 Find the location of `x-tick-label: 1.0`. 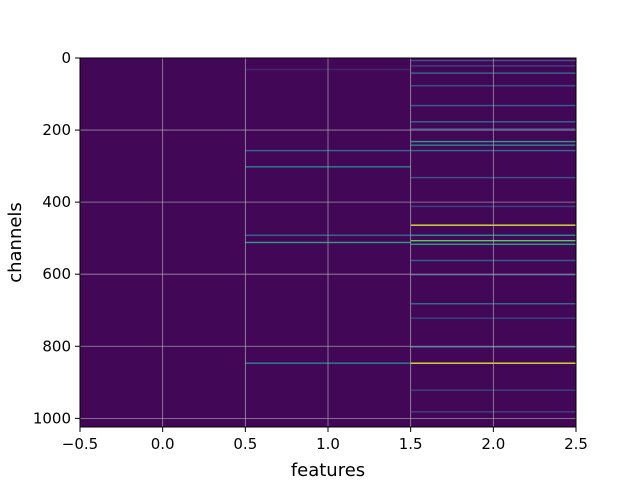

x-tick-label: 1.0 is located at coordinates (328, 444).